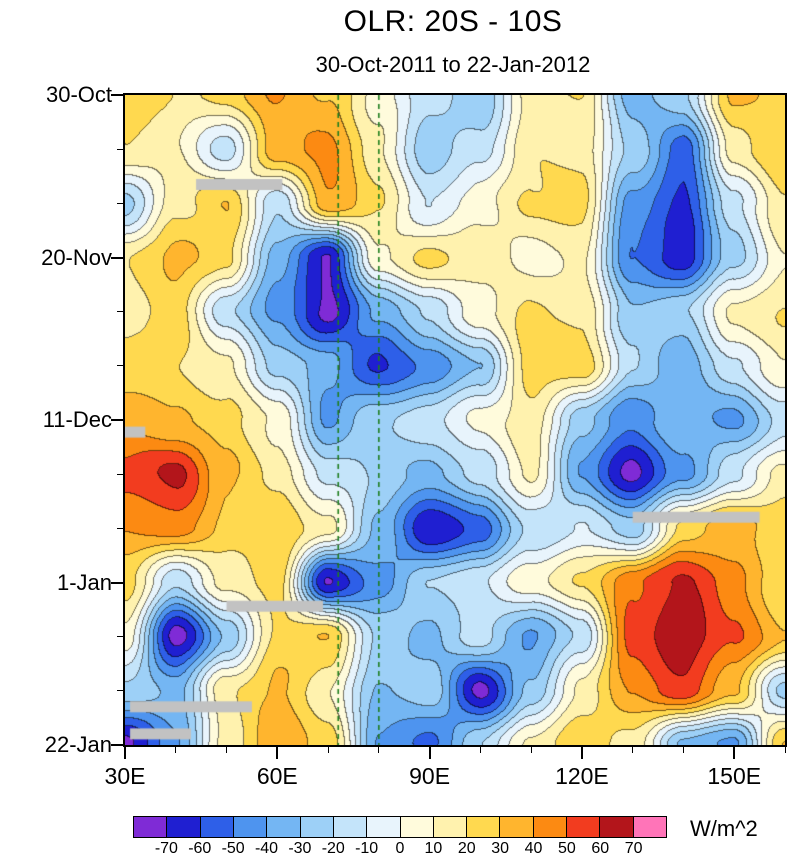 Image resolution: width=801 pixels, height=863 pixels. Describe the element at coordinates (533, 848) in the screenshot. I see `colorbar-label: 40` at that location.